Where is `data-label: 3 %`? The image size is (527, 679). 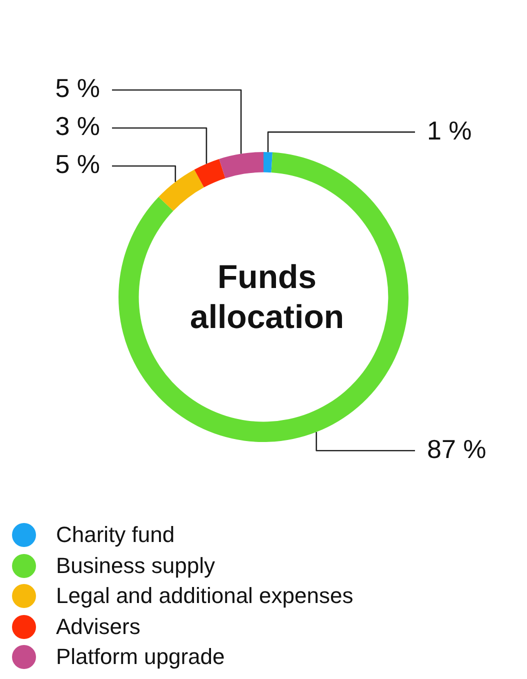
data-label: 3 % is located at coordinates (77, 126).